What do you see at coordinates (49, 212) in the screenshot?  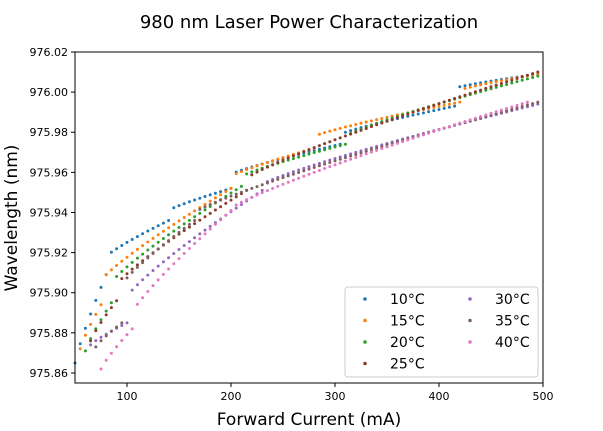 I see `y-tick-label: 975.94` at bounding box center [49, 212].